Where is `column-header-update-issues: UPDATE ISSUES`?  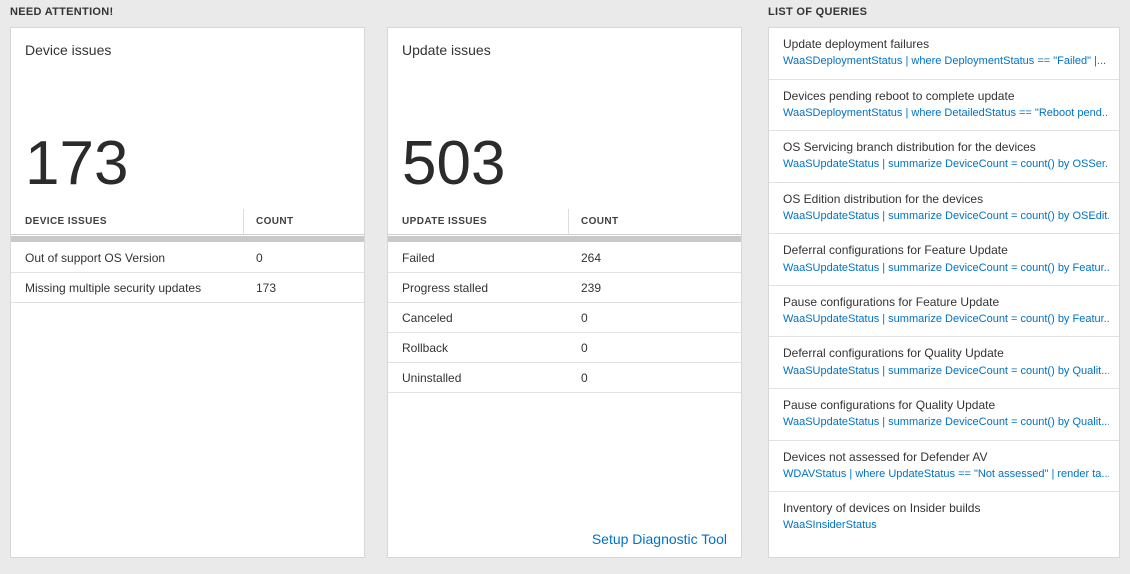 column-header-update-issues: UPDATE ISSUES is located at coordinates (478, 221).